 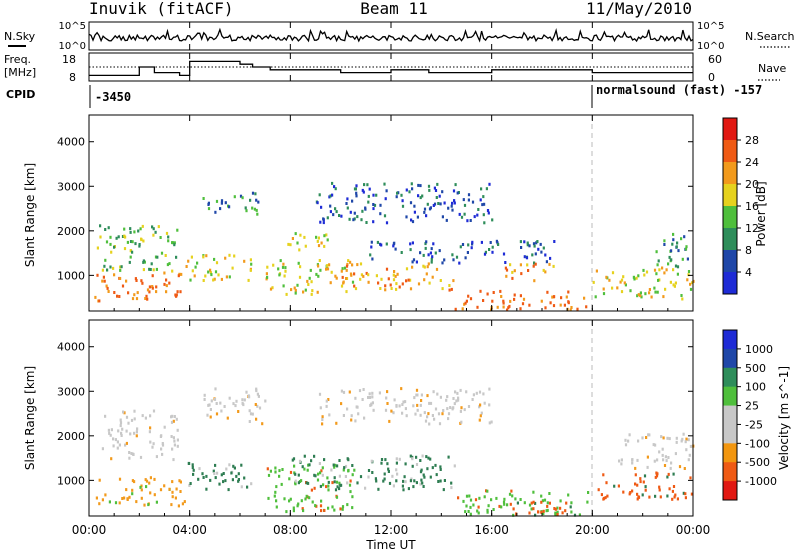 I want to click on nsky-series-line, so click(x=391, y=35).